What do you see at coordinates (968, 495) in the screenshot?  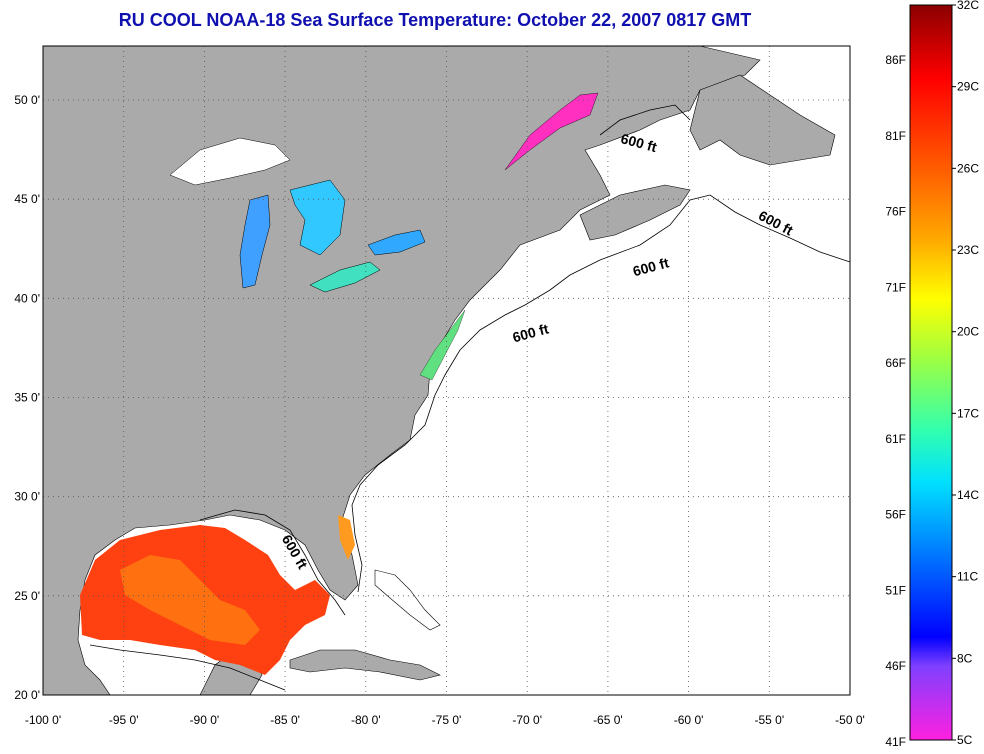 I see `colorbar-celsius-label: 14C` at bounding box center [968, 495].